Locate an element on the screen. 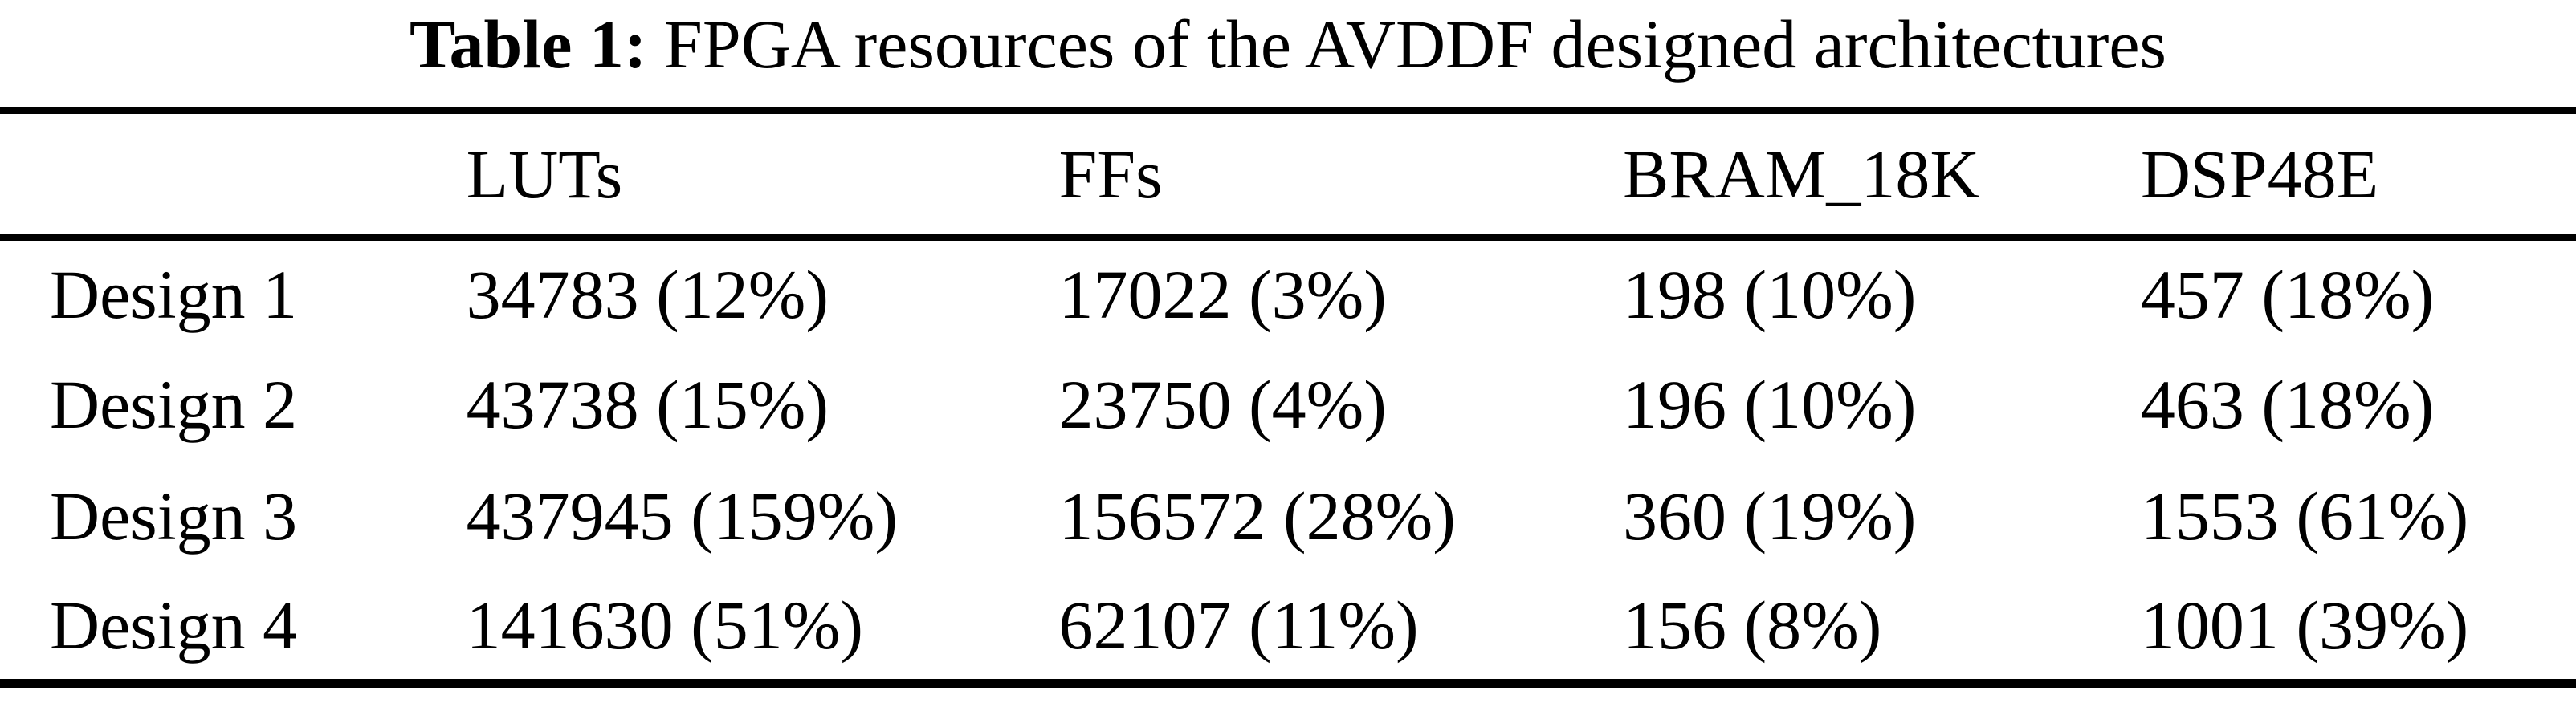 The height and width of the screenshot is (707, 2576). header-cell-bram-18k: BRAM_18K is located at coordinates (1801, 174).